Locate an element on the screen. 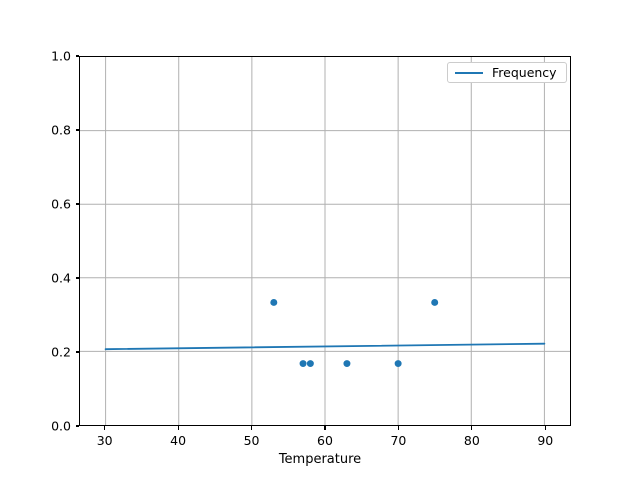  x-tick-label: 80 is located at coordinates (471, 440).